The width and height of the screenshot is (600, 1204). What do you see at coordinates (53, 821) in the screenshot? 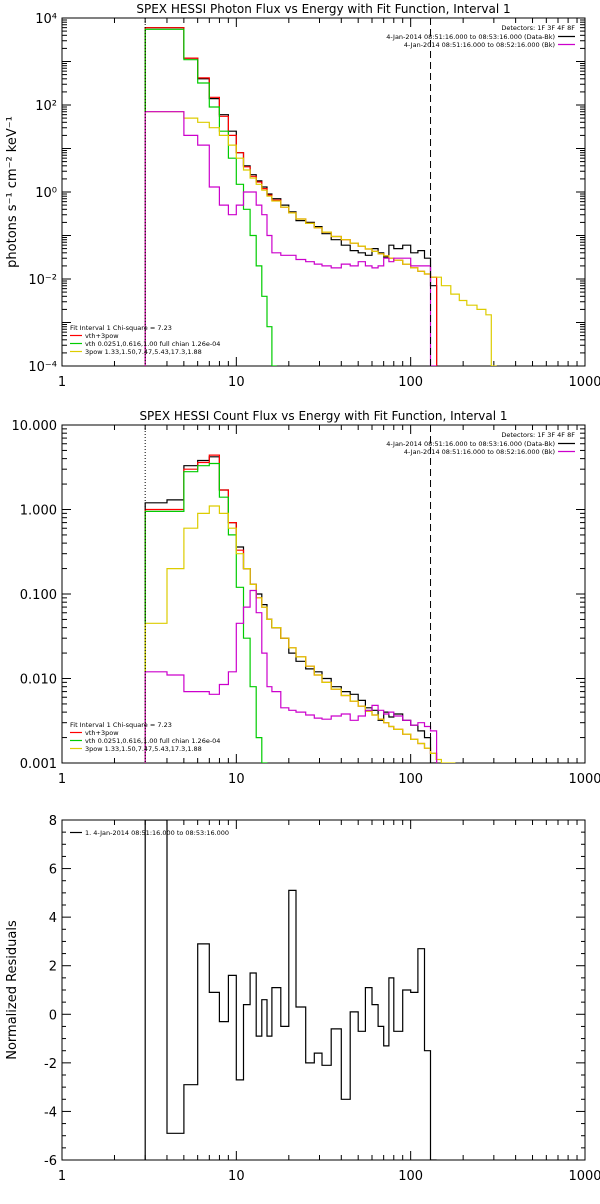
I see `y-tick-label: 8` at bounding box center [53, 821].